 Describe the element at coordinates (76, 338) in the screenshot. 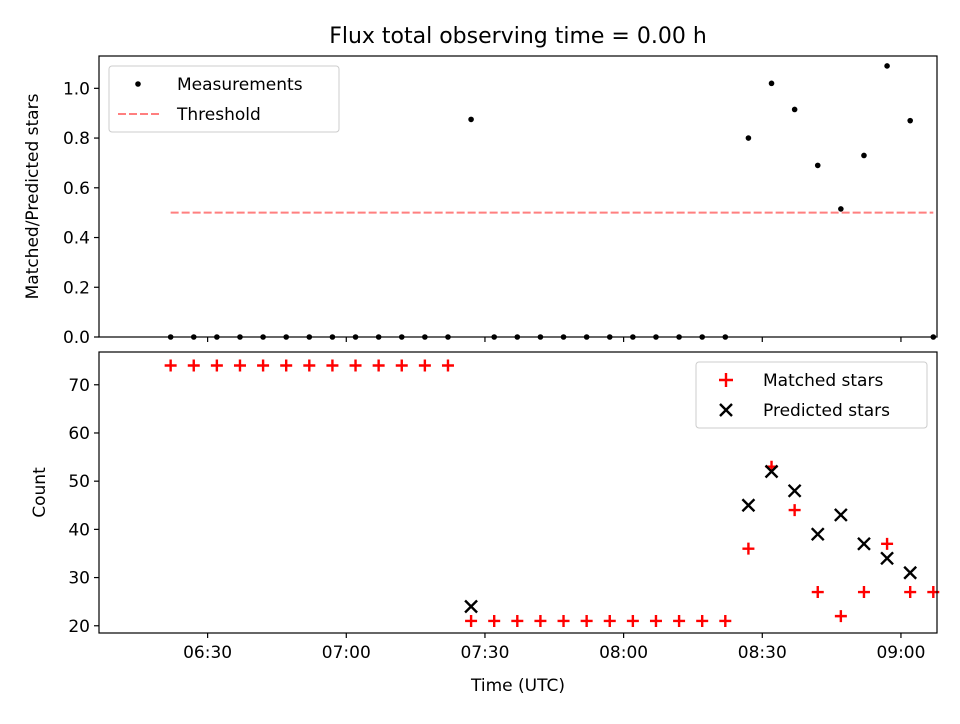

I see `y-tick-label: 0.0` at that location.